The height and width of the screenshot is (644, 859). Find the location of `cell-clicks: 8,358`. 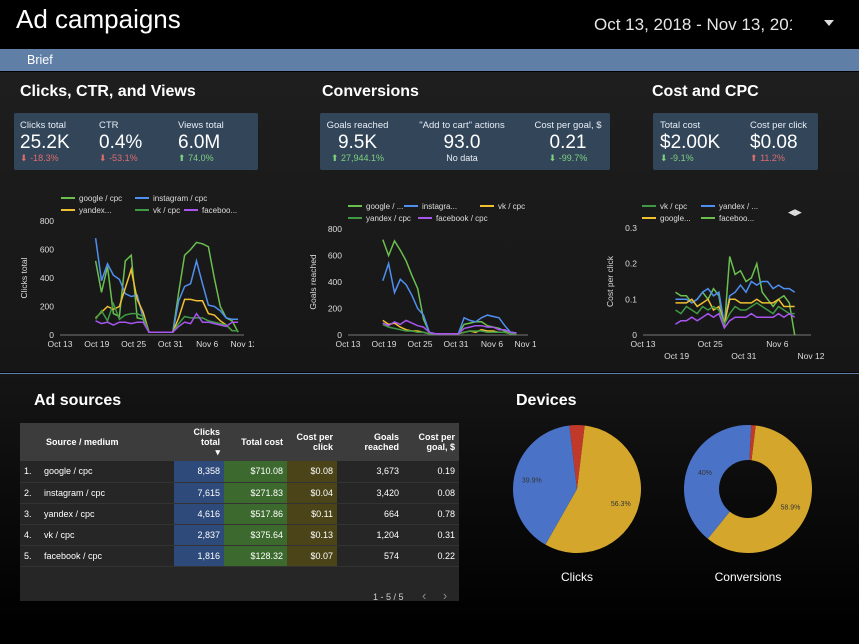

cell-clicks: 8,358 is located at coordinates (199, 472).